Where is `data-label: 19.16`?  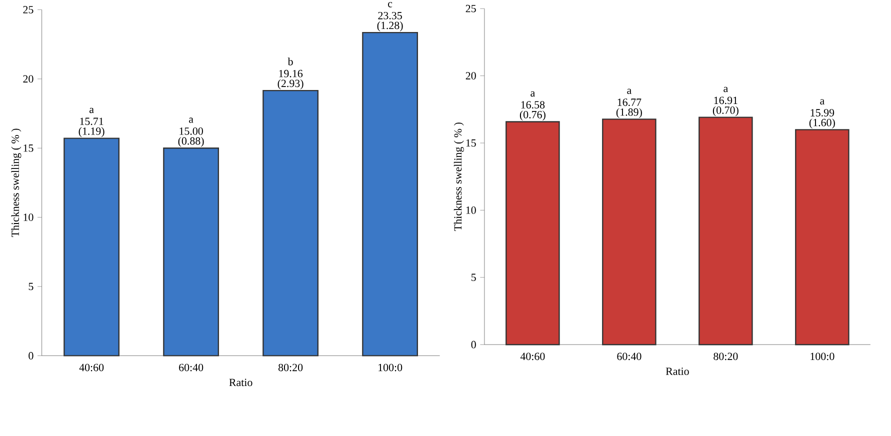 data-label: 19.16 is located at coordinates (291, 74).